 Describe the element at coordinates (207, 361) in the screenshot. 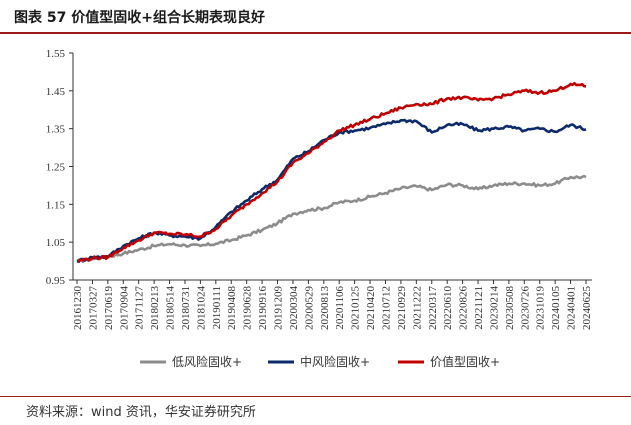

I see `legend-label-0: 低风险固收+` at that location.